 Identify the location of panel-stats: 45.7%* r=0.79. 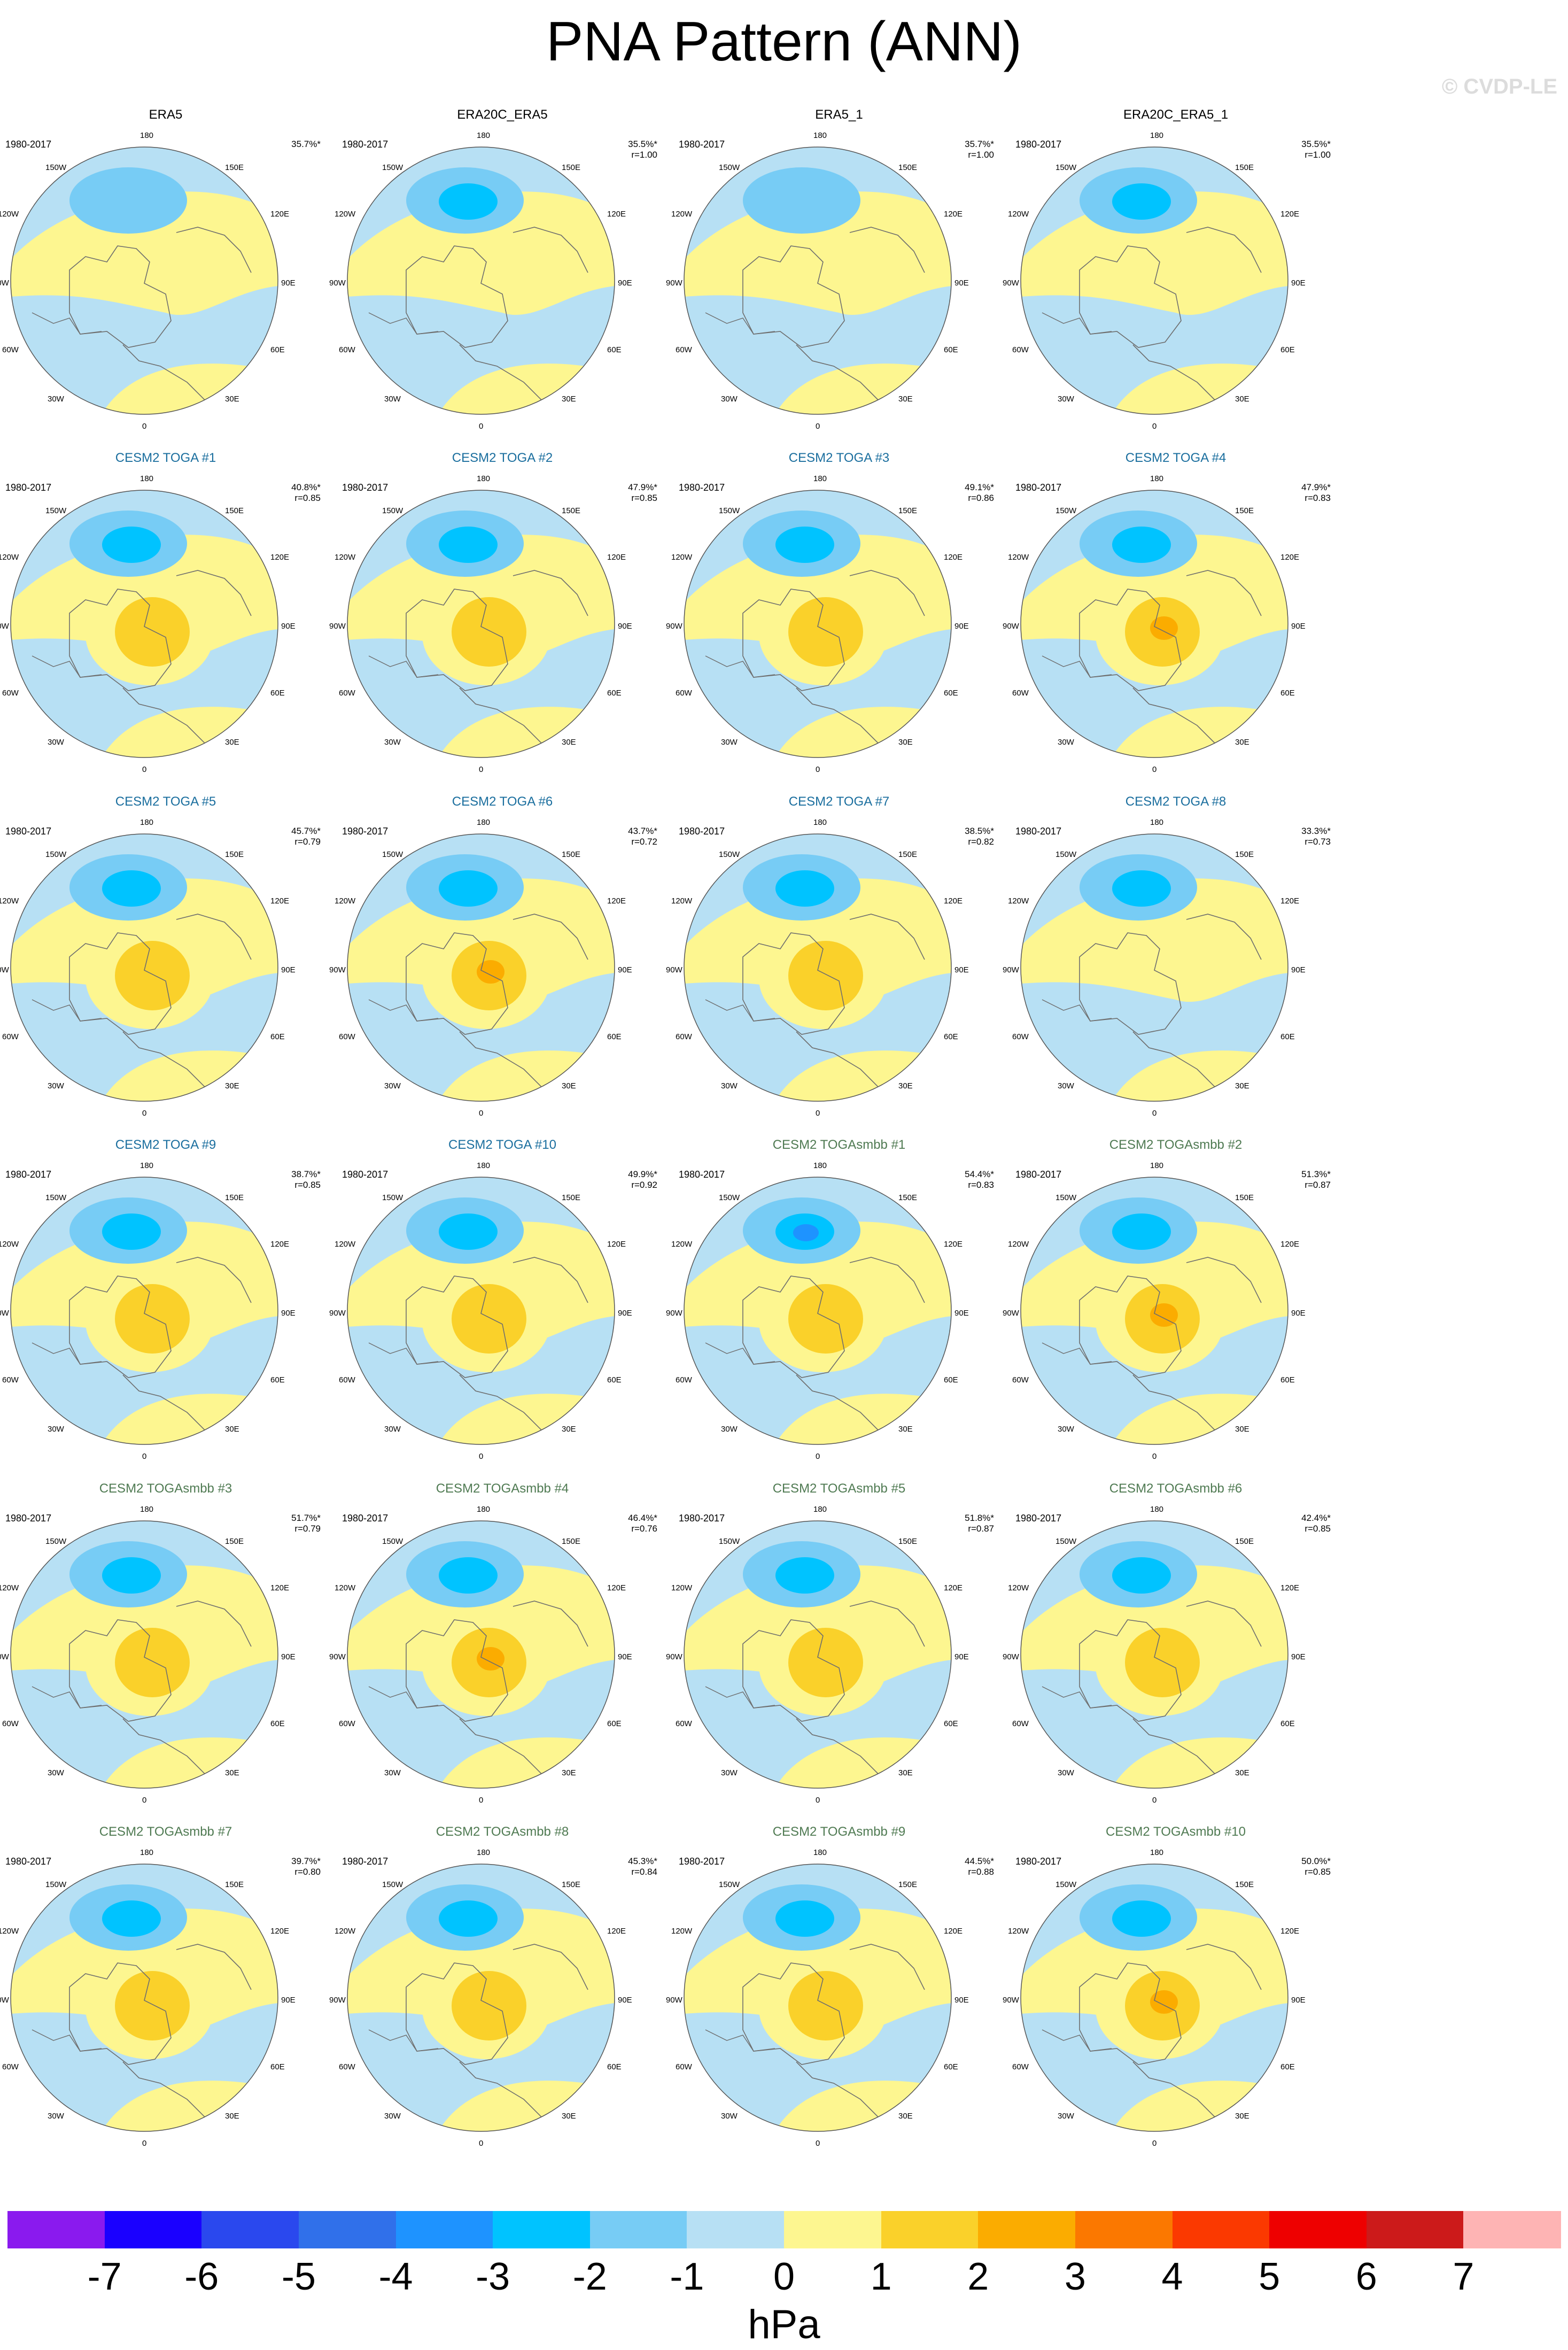
(294, 836).